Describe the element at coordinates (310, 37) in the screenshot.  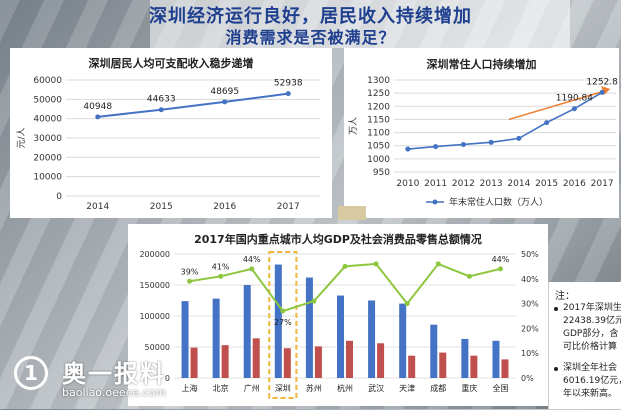
I see `slide-subtitle: 消费需求是否被满足？` at that location.